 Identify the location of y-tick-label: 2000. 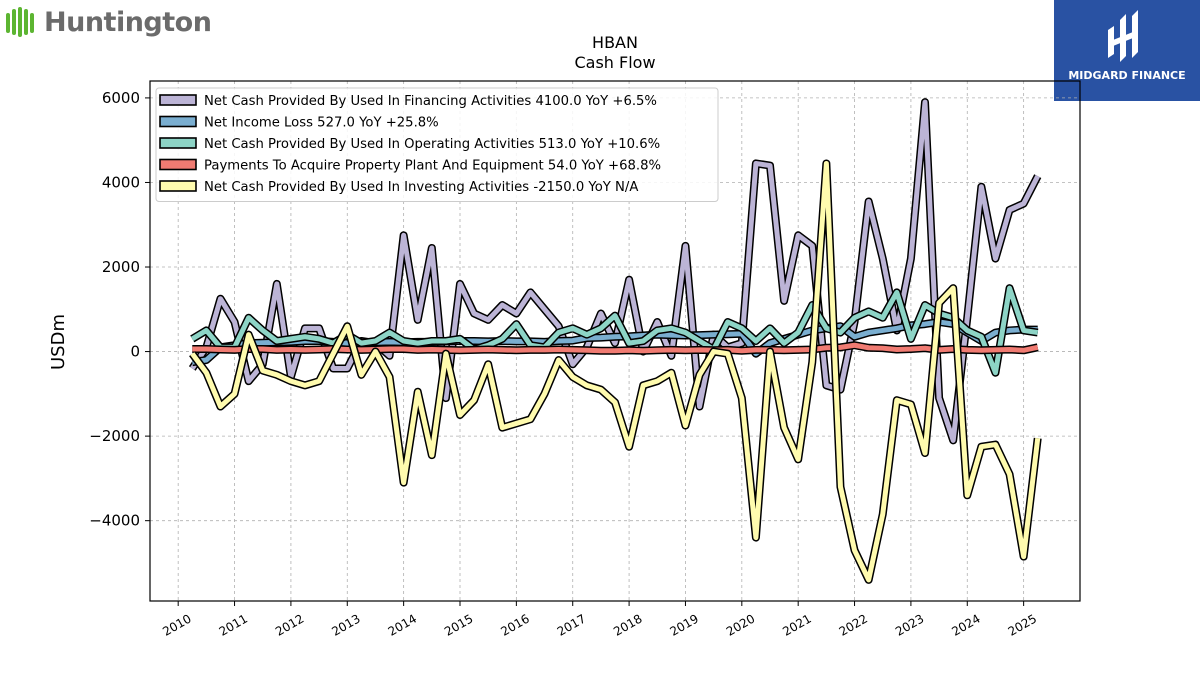
(121, 267).